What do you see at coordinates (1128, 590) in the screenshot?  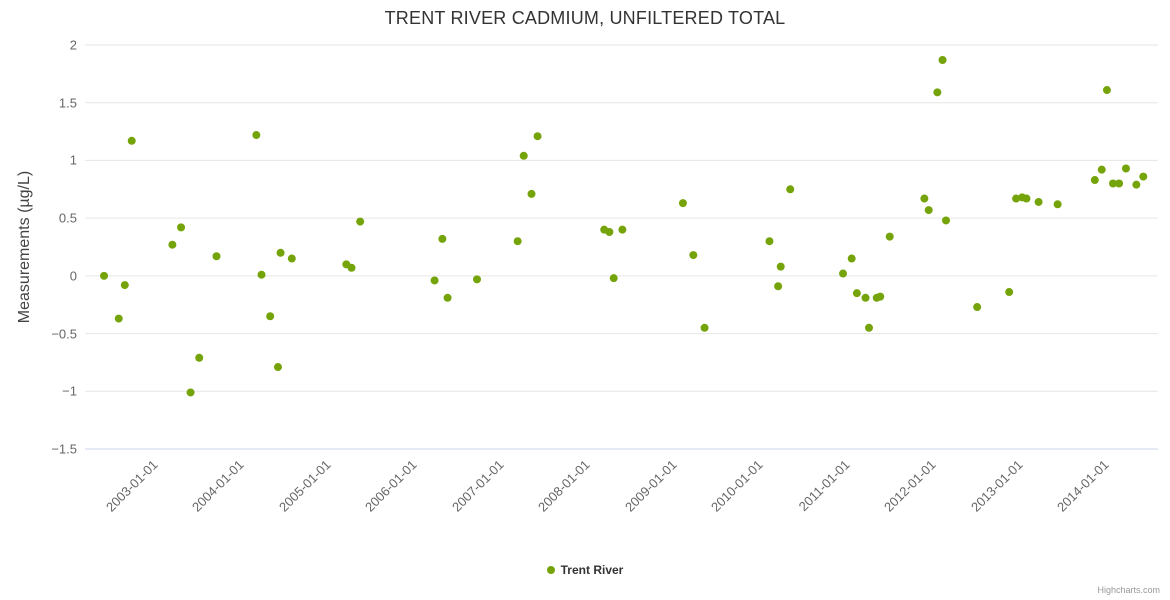 I see `highcharts-credit-link: Highcharts.com` at bounding box center [1128, 590].